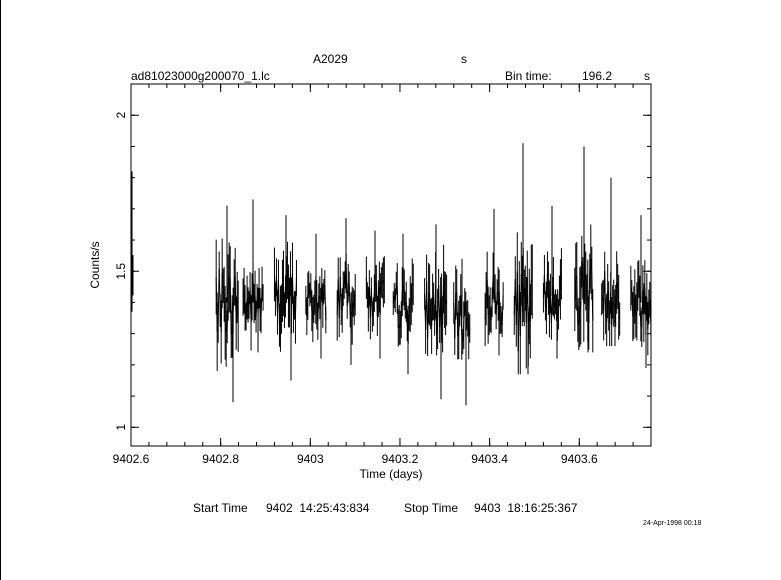  Describe the element at coordinates (0, 290) in the screenshot. I see `window-left-border` at that location.